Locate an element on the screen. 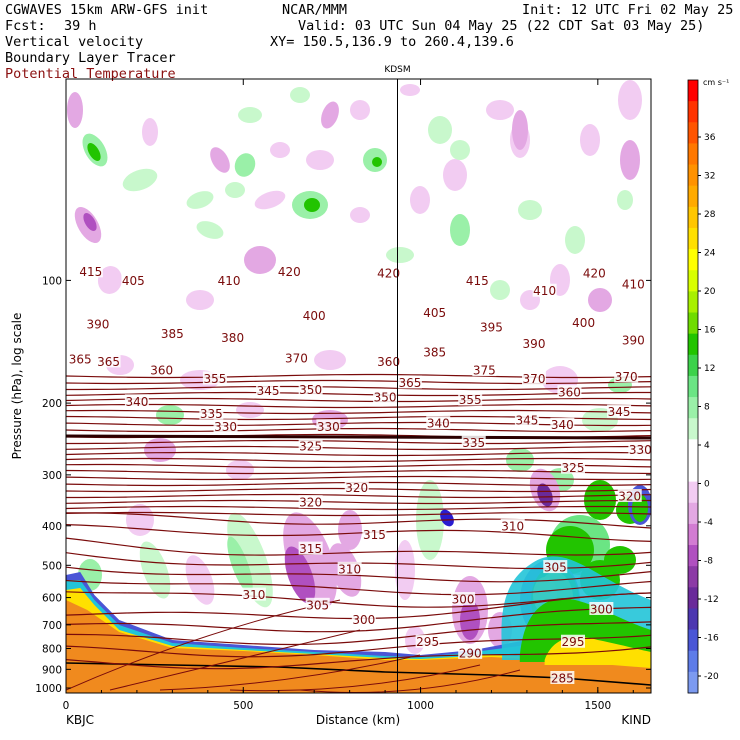  theta-label: 395 is located at coordinates (491, 327).